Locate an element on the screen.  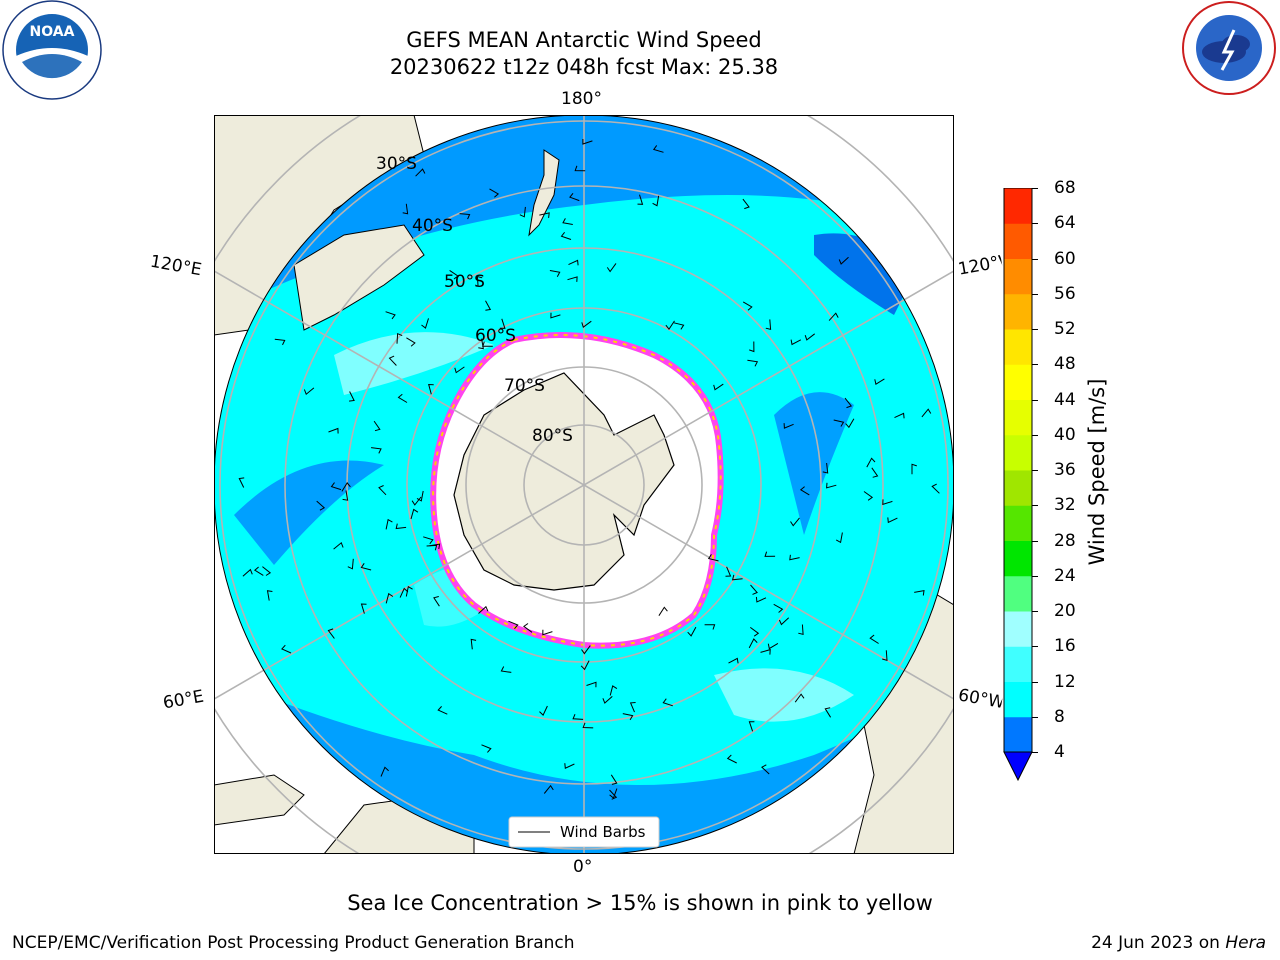
lat-label-70s: 70°S is located at coordinates (524, 386).